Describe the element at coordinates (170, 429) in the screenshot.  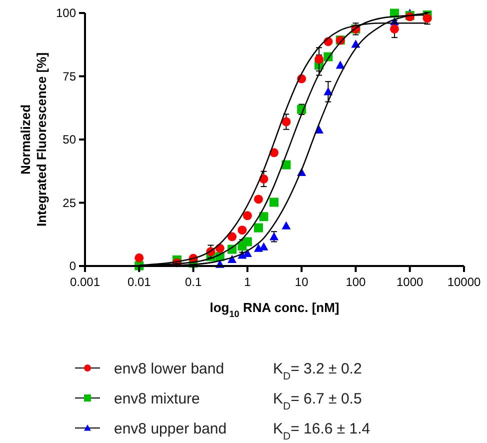
I see `legend-label: env8 upper band` at that location.